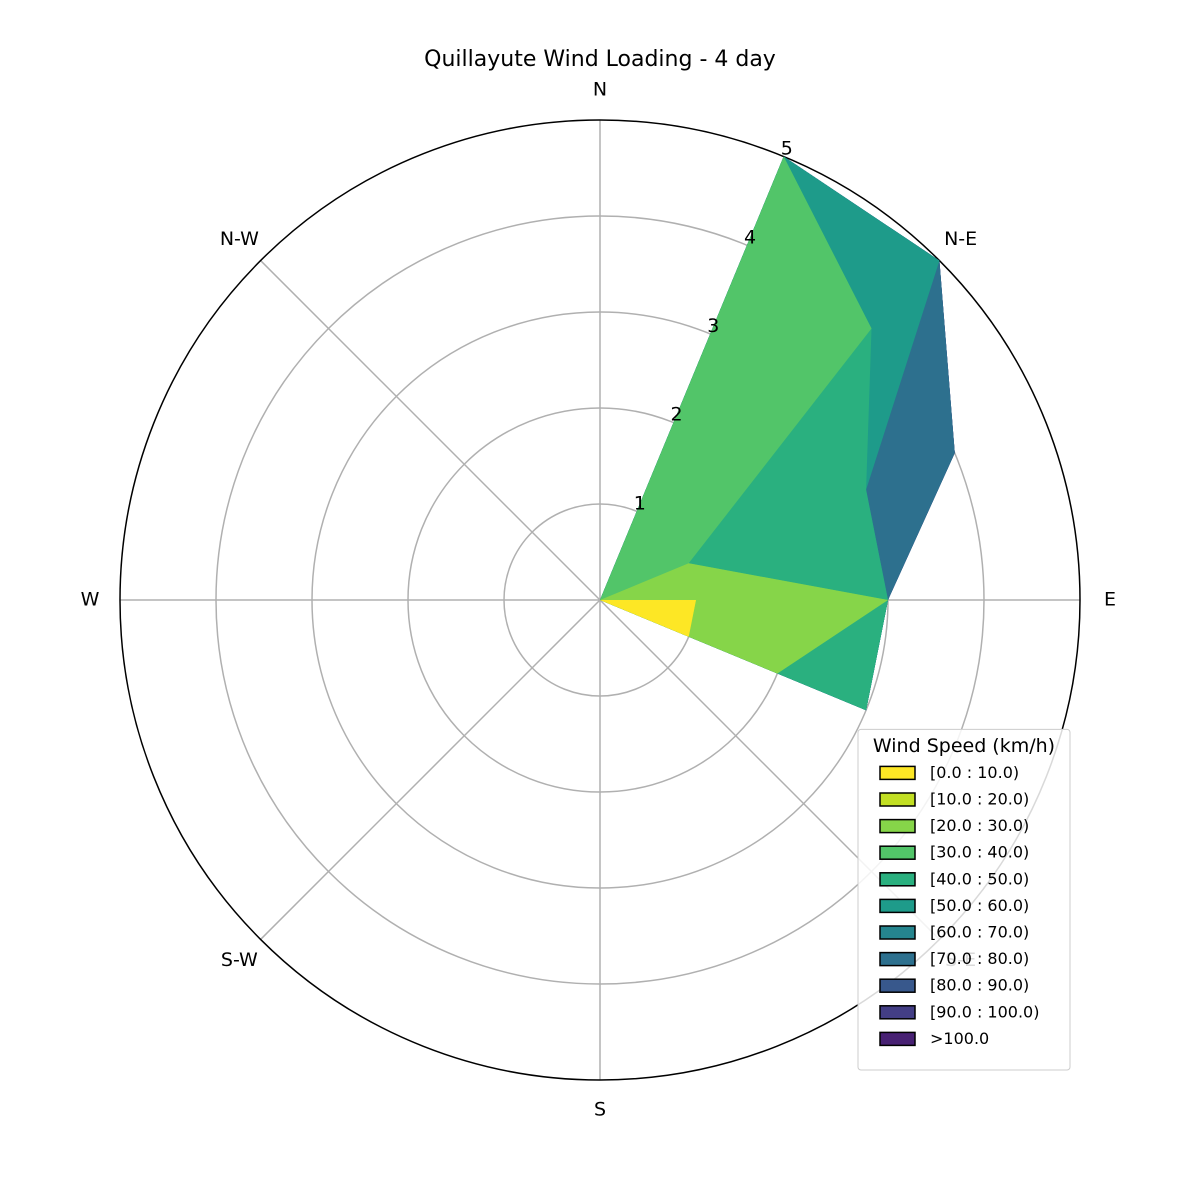  Describe the element at coordinates (979, 905) in the screenshot. I see `legend-label: [50.0 : 60.0)` at that location.